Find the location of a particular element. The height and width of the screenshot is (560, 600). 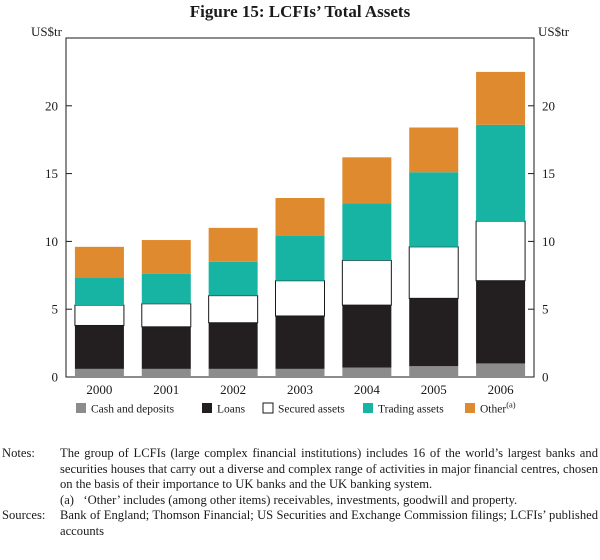

y-tick-label-right: 15 is located at coordinates (548, 173).